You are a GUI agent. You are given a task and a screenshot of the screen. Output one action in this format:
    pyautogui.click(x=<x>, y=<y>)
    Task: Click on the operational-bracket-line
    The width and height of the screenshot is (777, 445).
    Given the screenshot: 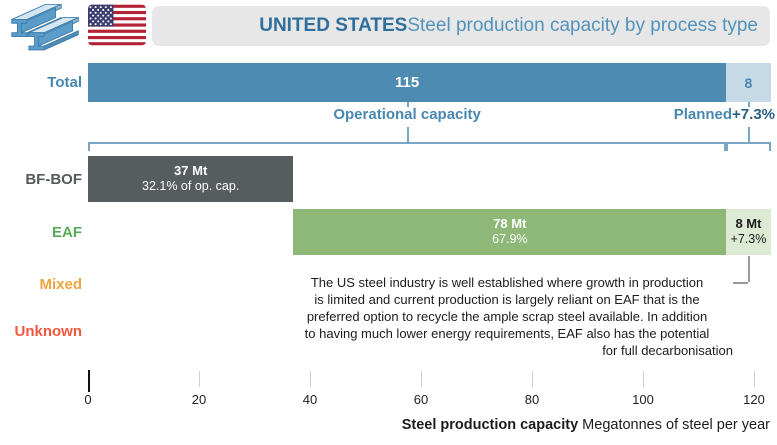 What is the action you would take?
    pyautogui.click(x=407, y=143)
    